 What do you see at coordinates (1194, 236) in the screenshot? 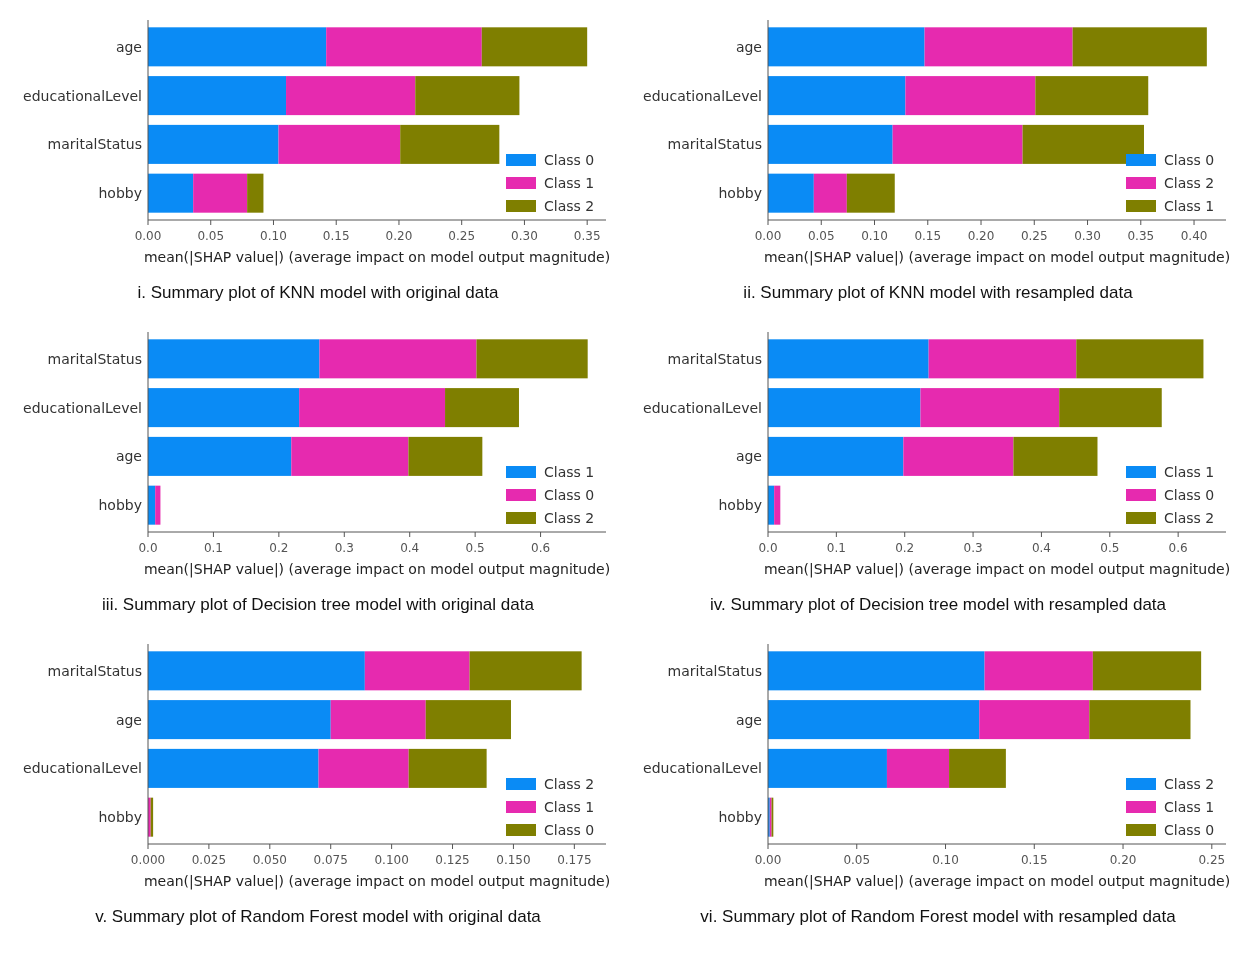
I see `x-tick-label: 0.40` at bounding box center [1194, 236].